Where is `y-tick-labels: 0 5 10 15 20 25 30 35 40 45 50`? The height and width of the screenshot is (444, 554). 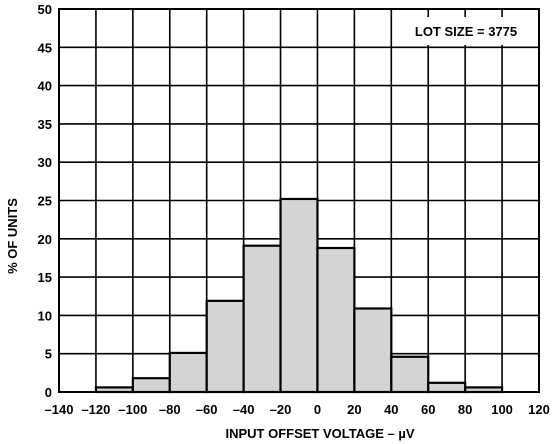 y-tick-labels: 0 5 10 15 20 25 30 35 40 45 50 is located at coordinates (45, 201).